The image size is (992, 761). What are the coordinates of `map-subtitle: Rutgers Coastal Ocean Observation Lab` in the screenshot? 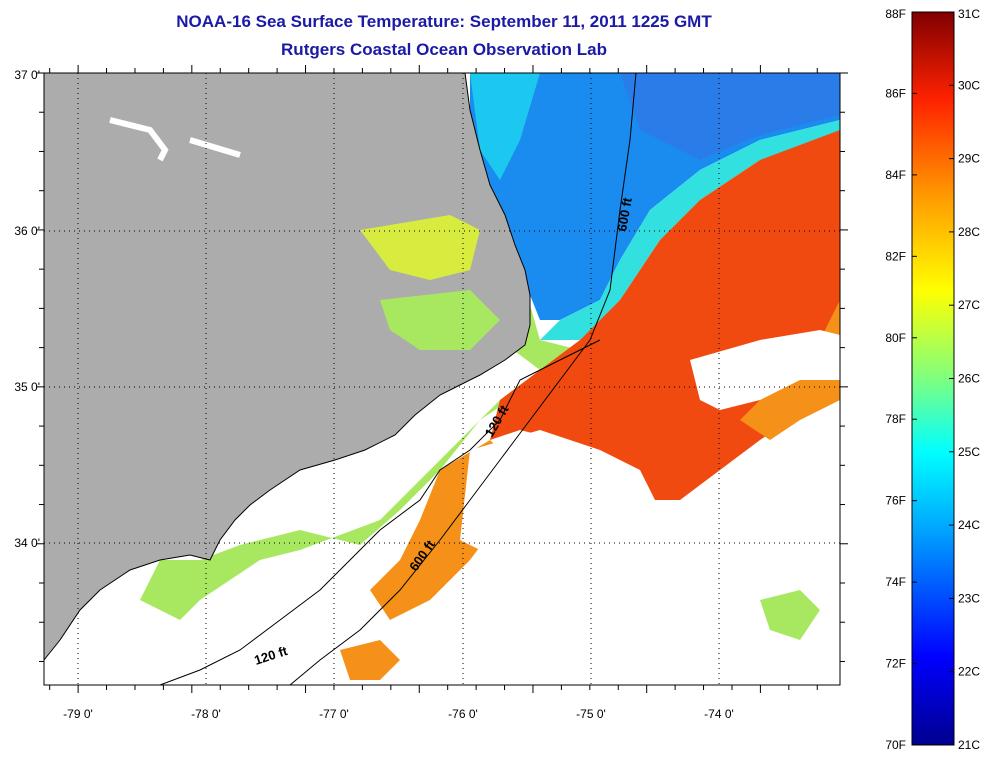 It's located at (444, 49).